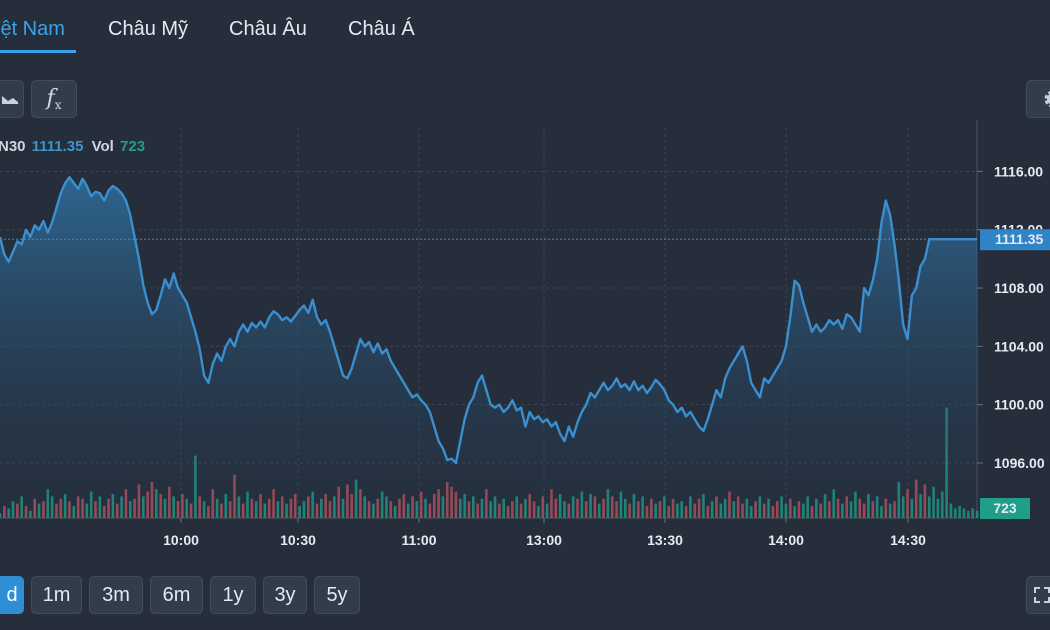 This screenshot has height=630, width=1050. I want to click on area-chart-icon, so click(10, 100).